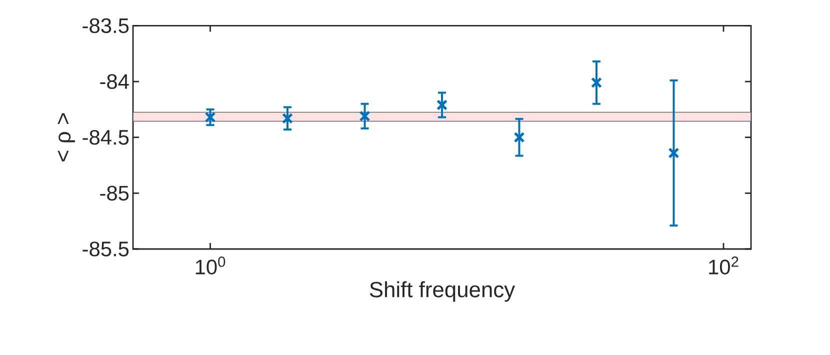  What do you see at coordinates (105, 26) in the screenshot?
I see `y-tick-label: -83.5` at bounding box center [105, 26].